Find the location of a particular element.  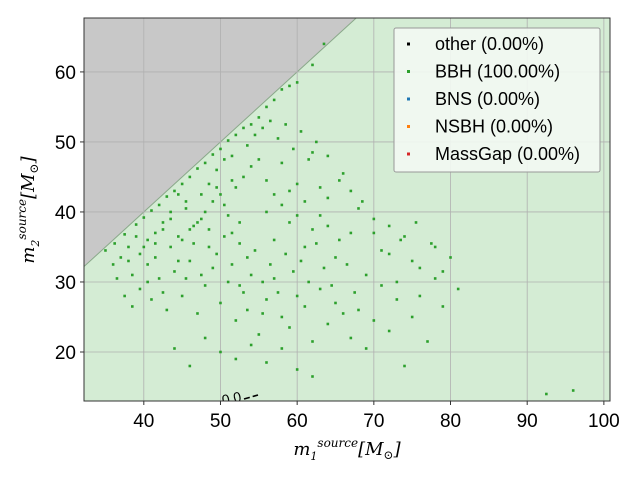

legend-label: NSBH (0.00%) is located at coordinates (494, 127).